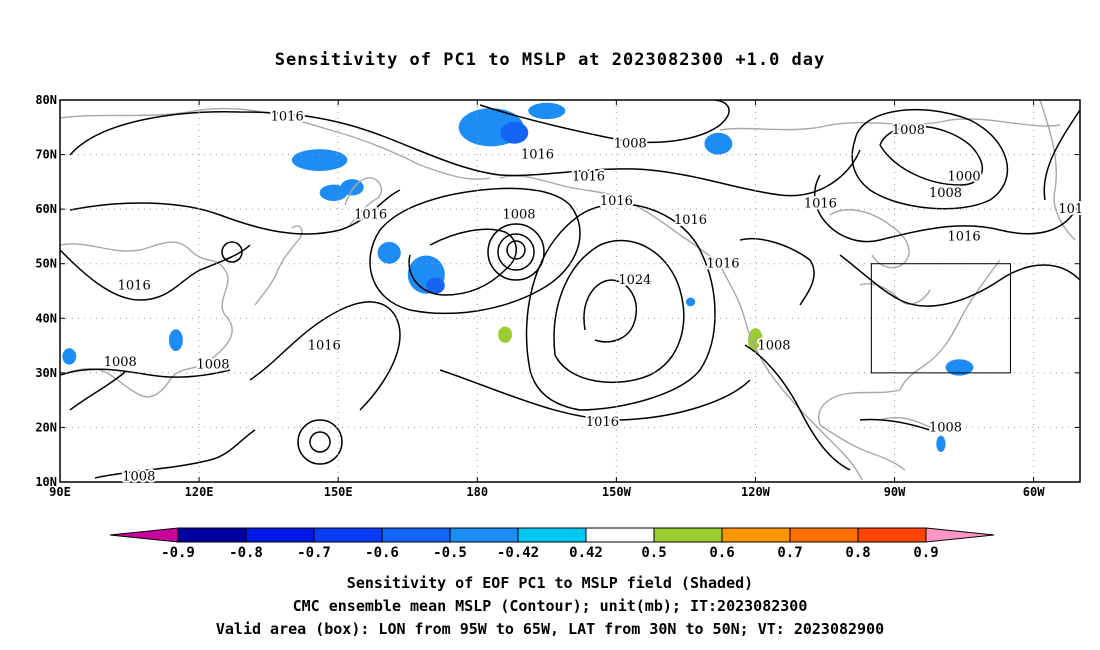  Describe the element at coordinates (721, 553) in the screenshot. I see `colorbar-level-label: 0.6` at that location.